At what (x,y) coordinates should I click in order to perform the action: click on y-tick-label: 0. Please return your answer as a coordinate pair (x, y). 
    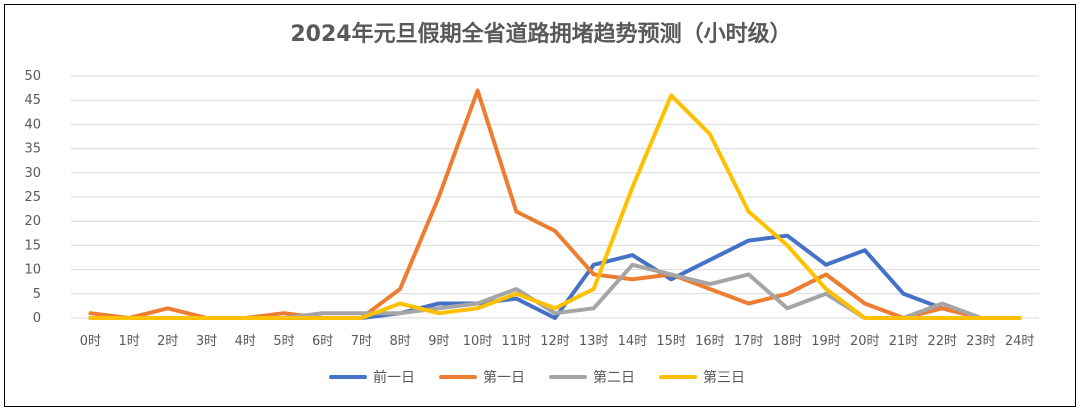
    Looking at the image, I should click on (37, 318).